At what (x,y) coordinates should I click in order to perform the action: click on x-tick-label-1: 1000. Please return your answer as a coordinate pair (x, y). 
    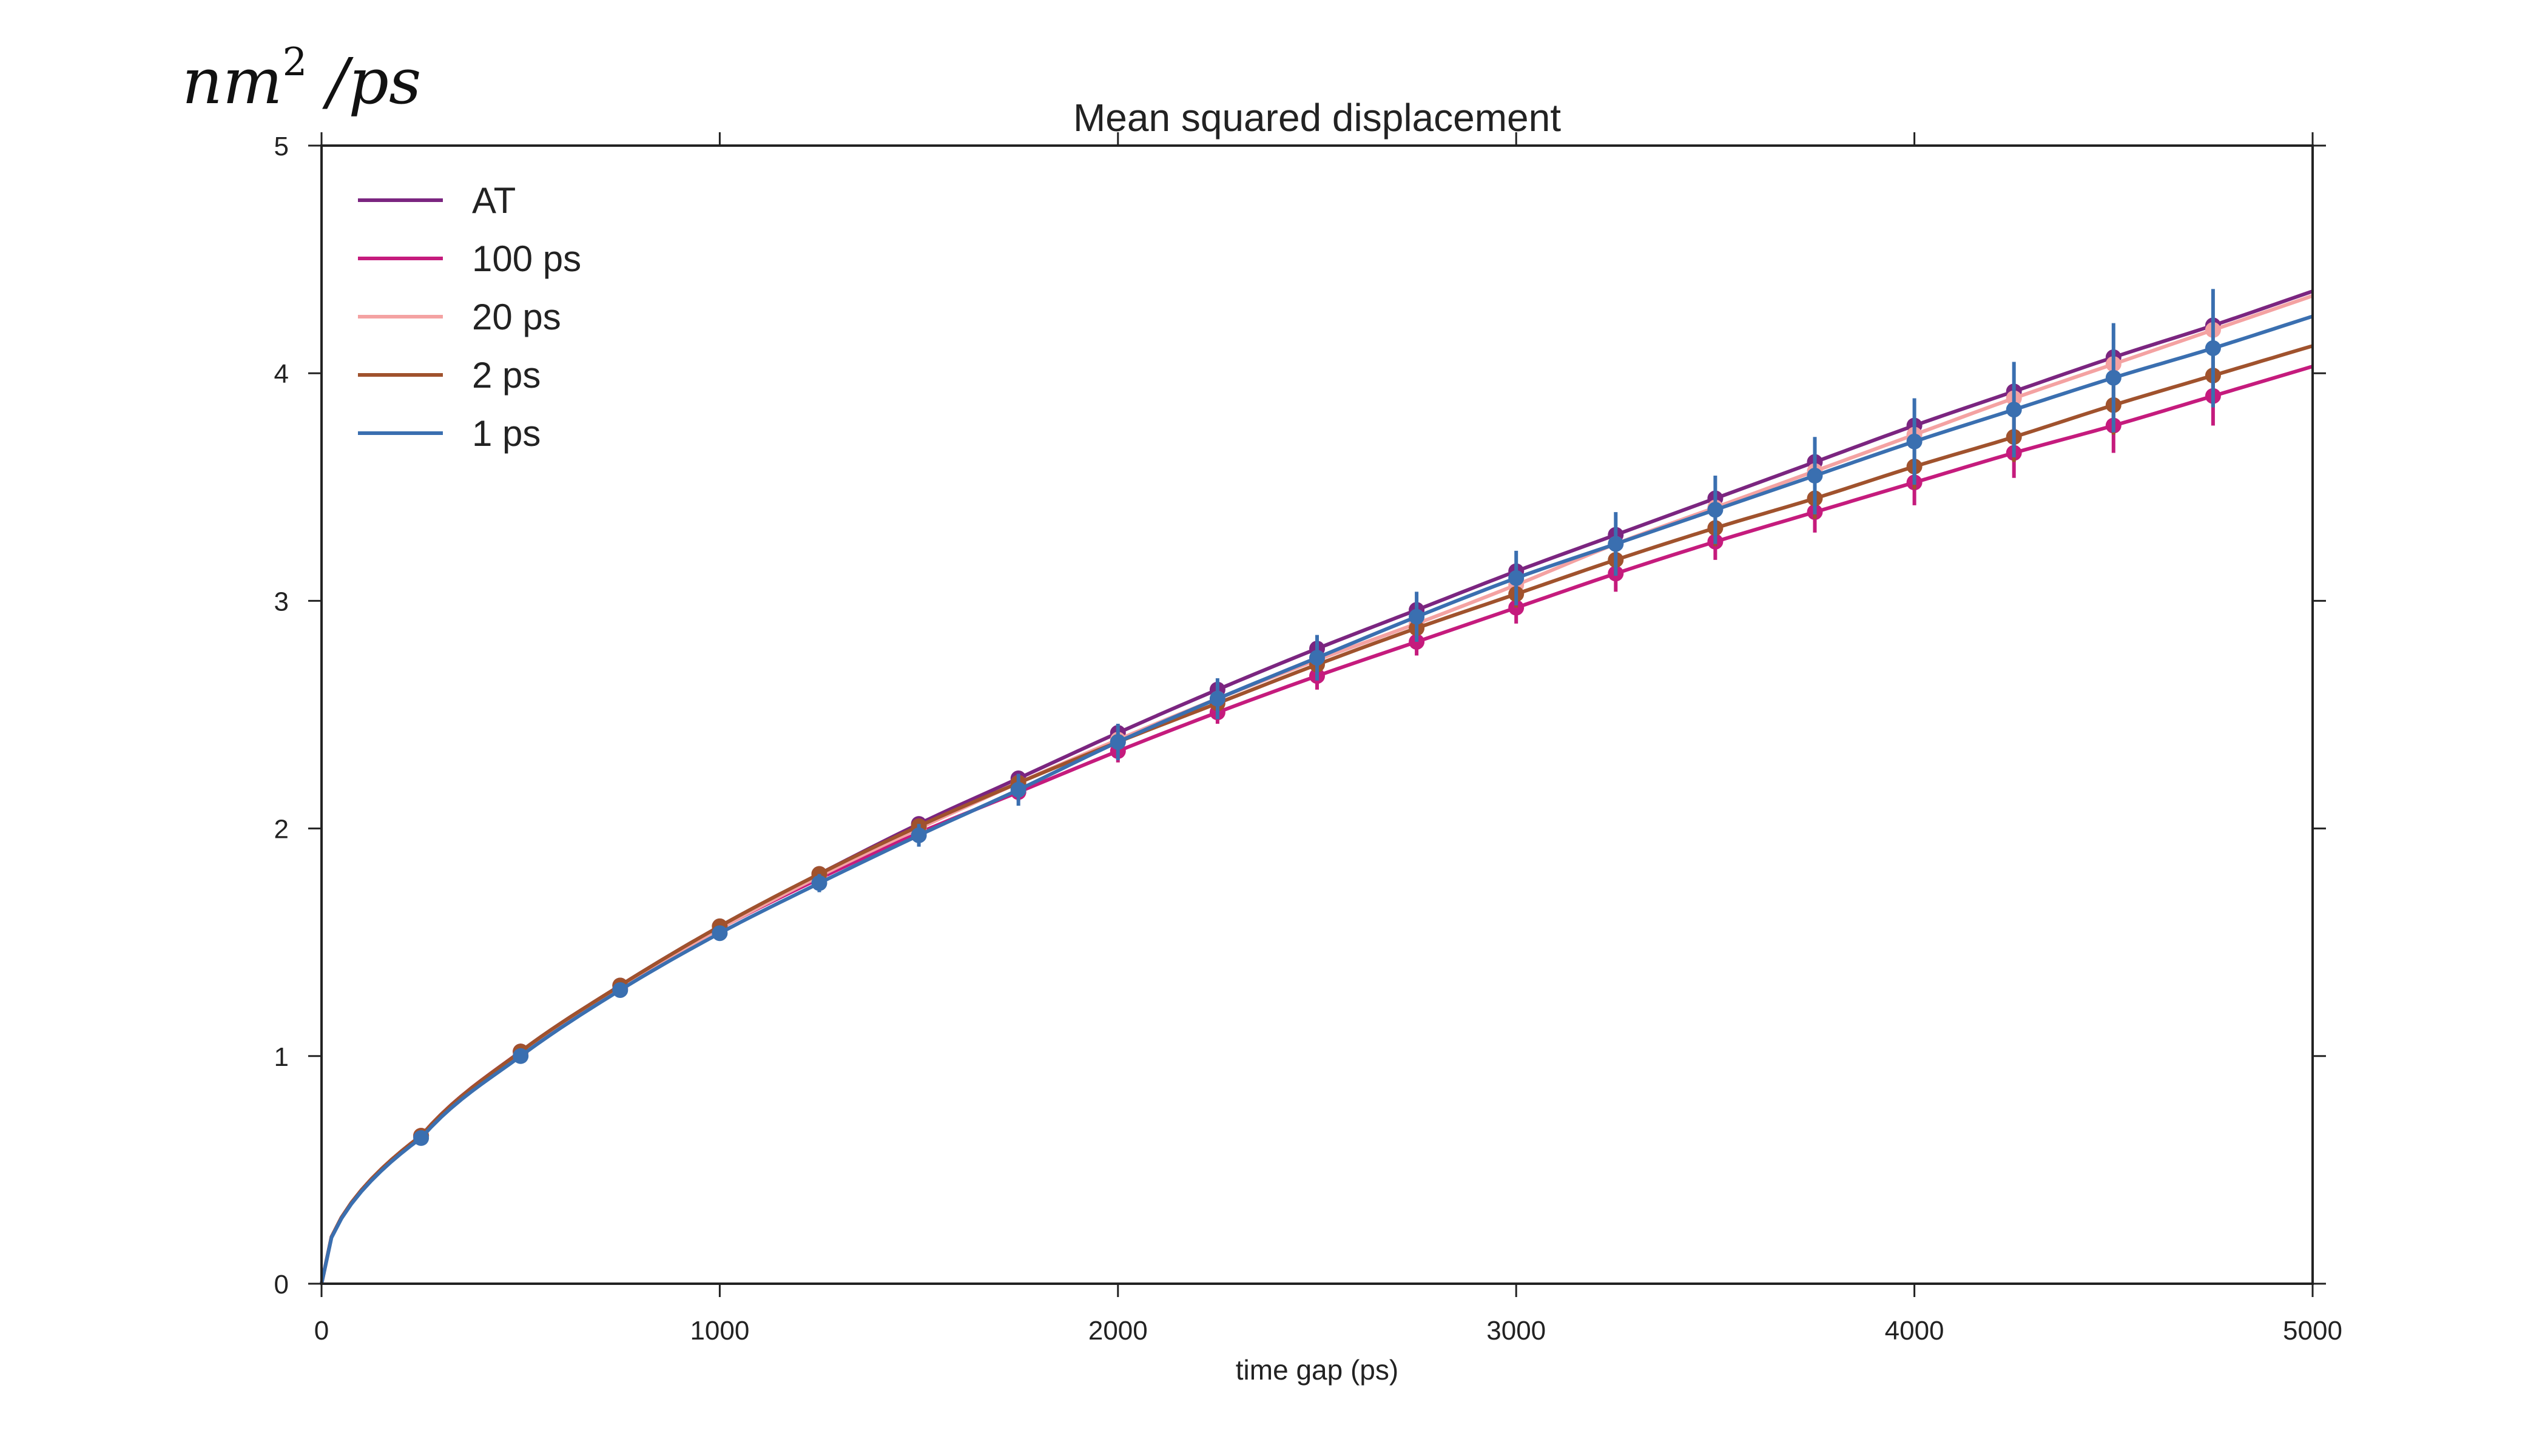
    Looking at the image, I should click on (719, 1331).